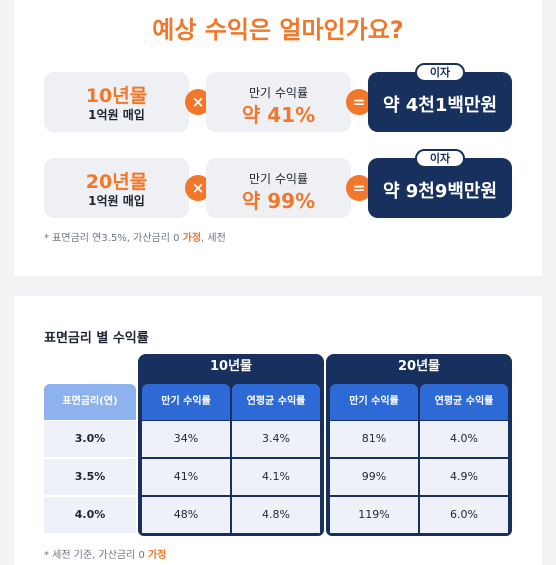  What do you see at coordinates (231, 369) in the screenshot?
I see `group-header-10y: 10년물` at bounding box center [231, 369].